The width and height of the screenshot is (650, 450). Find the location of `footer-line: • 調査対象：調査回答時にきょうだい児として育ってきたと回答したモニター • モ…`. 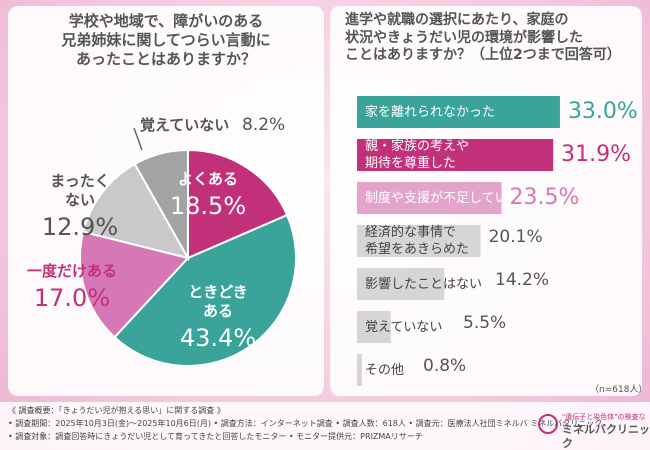

footer-line: • 調査対象：調査回答時にきょうだい児として育ってきたと回答したモニター • モ… is located at coordinates (215, 436).